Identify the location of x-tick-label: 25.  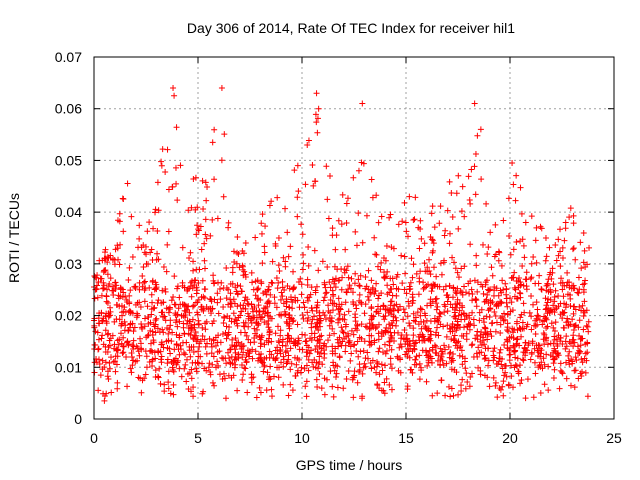
(614, 438).